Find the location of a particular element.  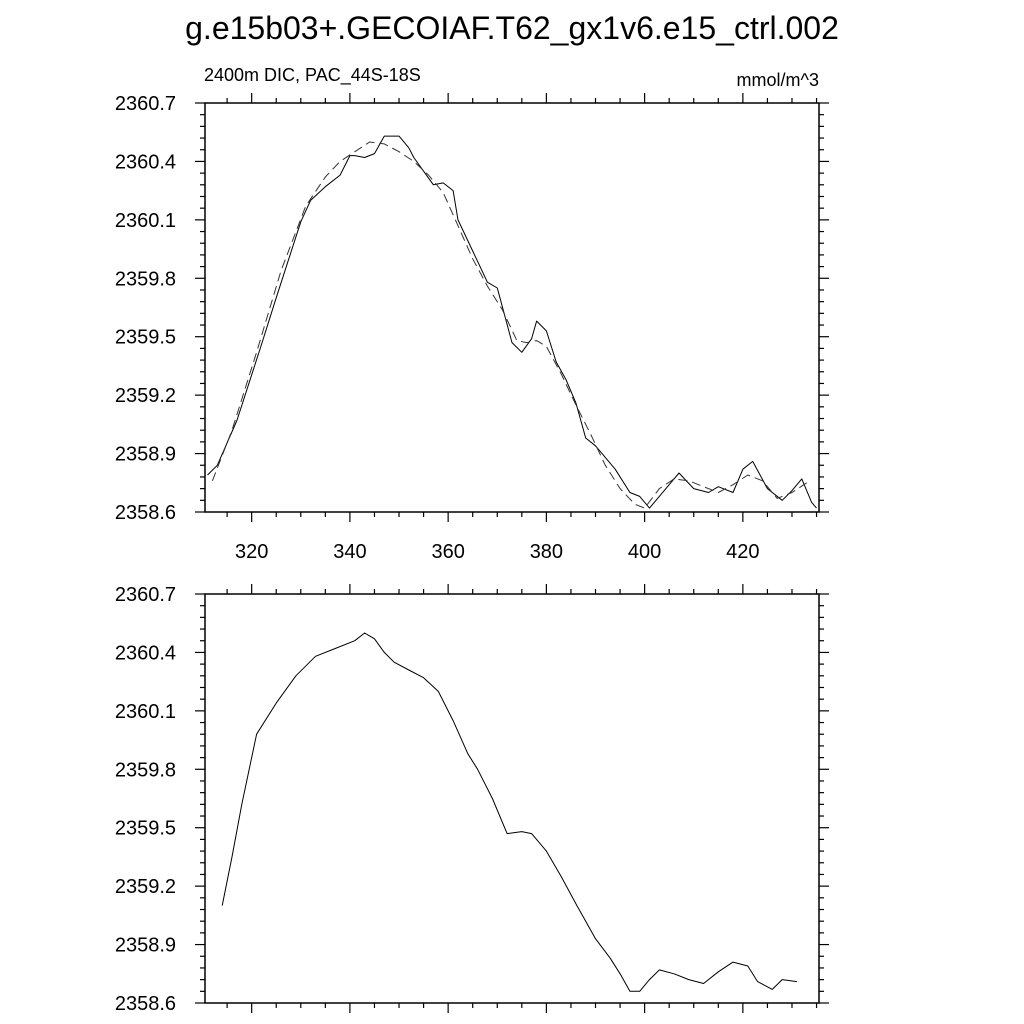

x-tick-label: 340 is located at coordinates (349, 552).